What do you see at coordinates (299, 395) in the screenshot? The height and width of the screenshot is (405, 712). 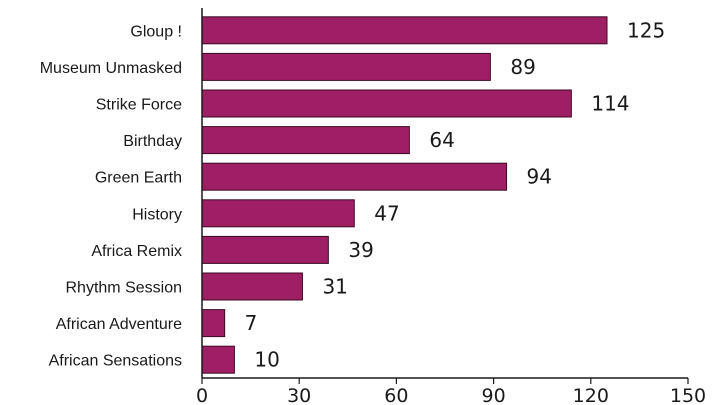 I see `x-tick-label-1: 30` at bounding box center [299, 395].